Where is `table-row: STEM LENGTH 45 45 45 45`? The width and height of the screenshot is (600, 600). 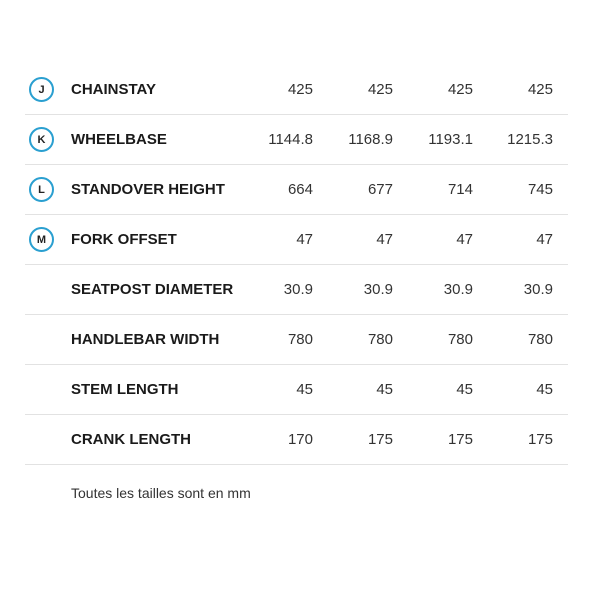 table-row: STEM LENGTH 45 45 45 45 is located at coordinates (296, 390).